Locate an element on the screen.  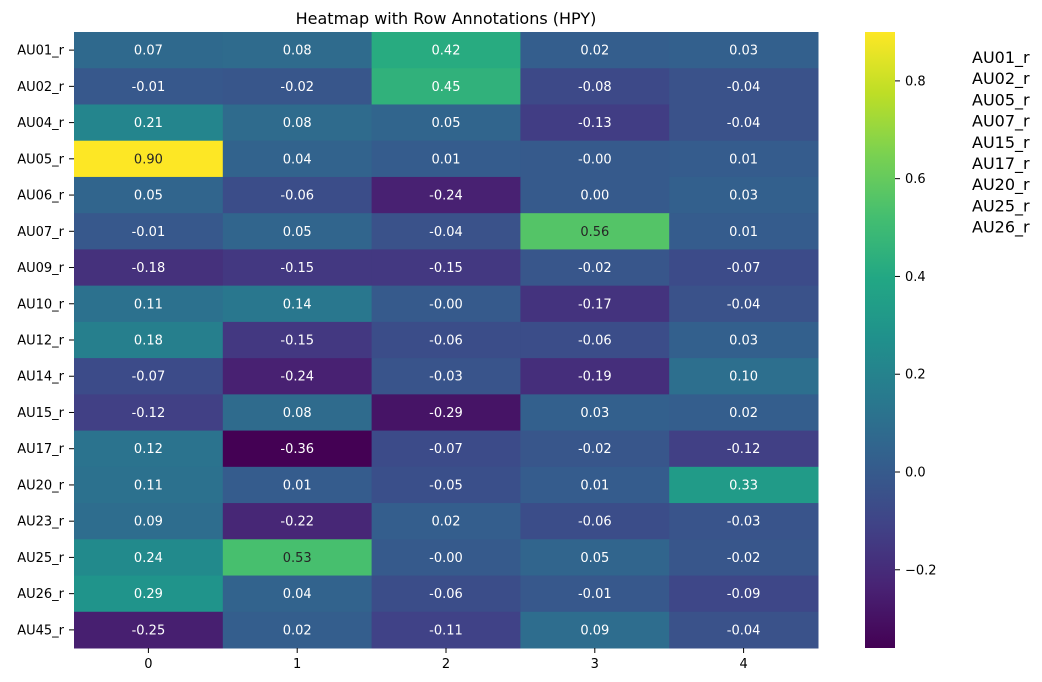
cell-value-label: -0.25 is located at coordinates (149, 630).